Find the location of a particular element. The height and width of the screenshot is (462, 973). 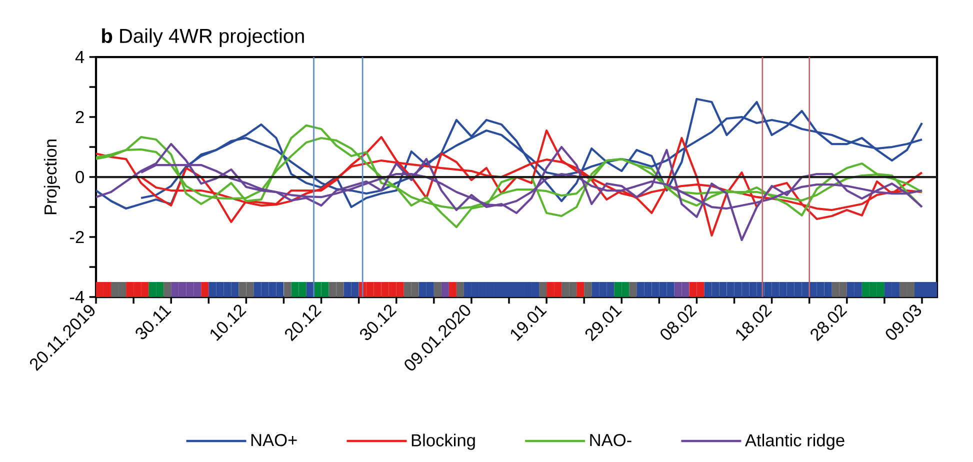

legend-label: NAO- is located at coordinates (611, 440).